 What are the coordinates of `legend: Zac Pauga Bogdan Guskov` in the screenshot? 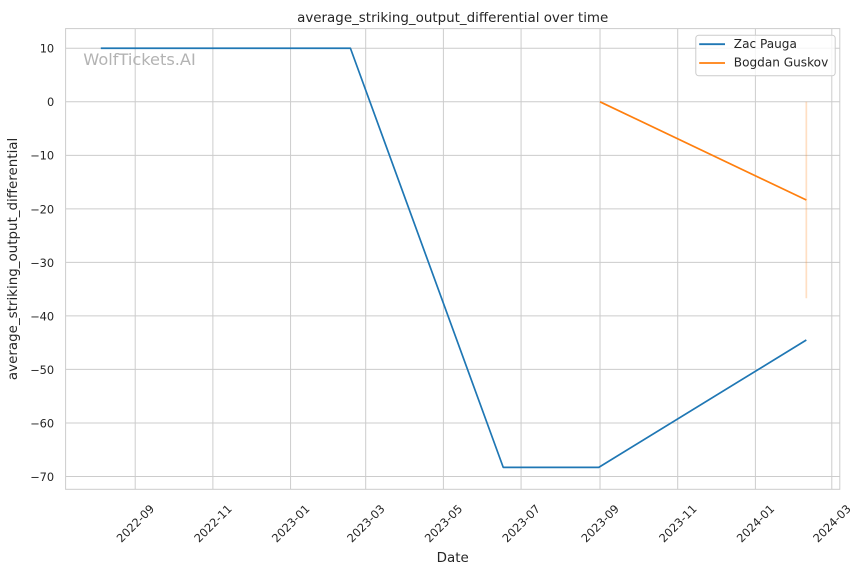 It's located at (765, 55).